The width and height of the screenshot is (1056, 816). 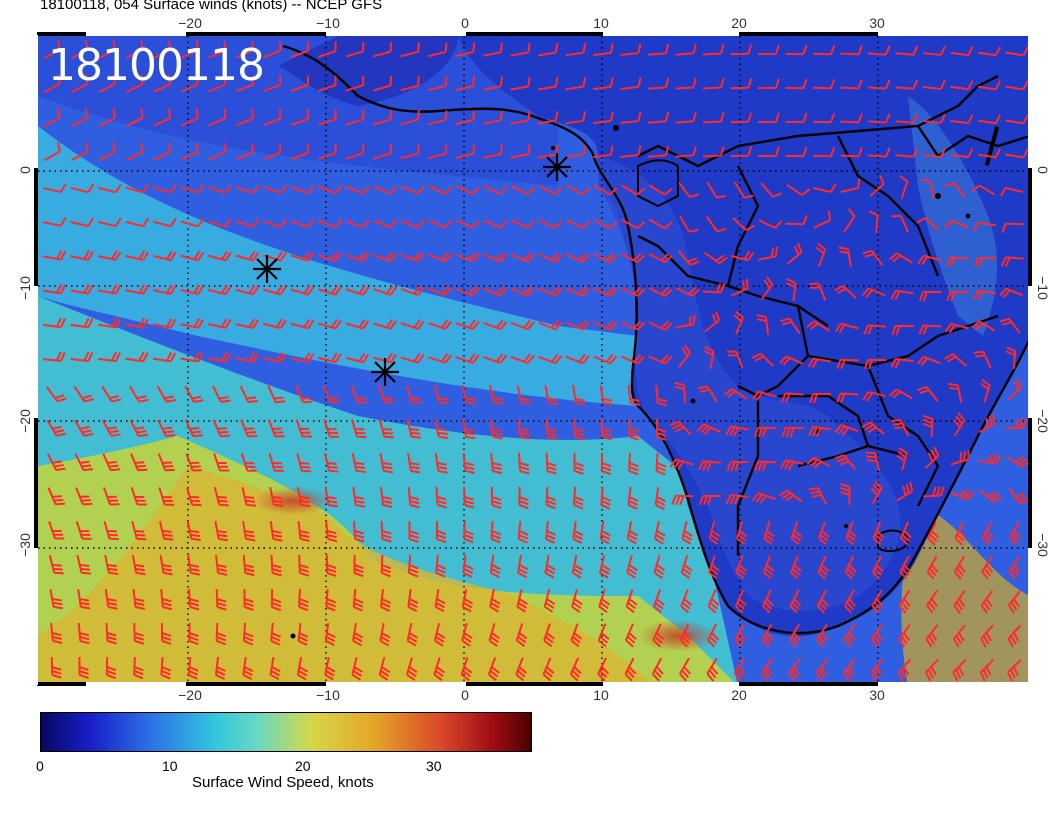 What do you see at coordinates (283, 782) in the screenshot?
I see `colorbar-title: Surface Wind Speed, knots` at bounding box center [283, 782].